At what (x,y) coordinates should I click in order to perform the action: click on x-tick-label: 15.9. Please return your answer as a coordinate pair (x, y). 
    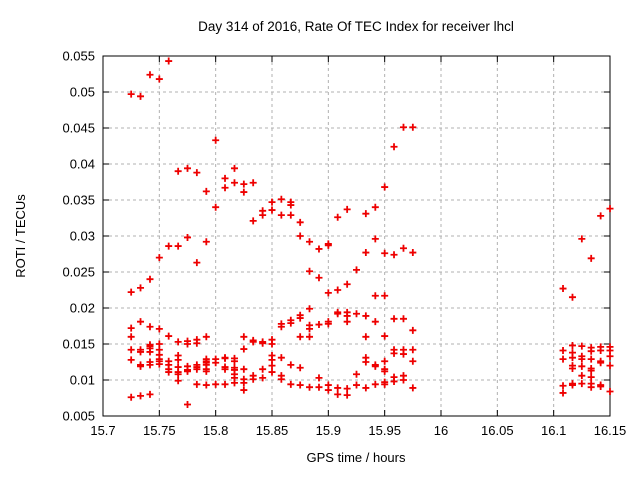
    Looking at the image, I should click on (328, 430).